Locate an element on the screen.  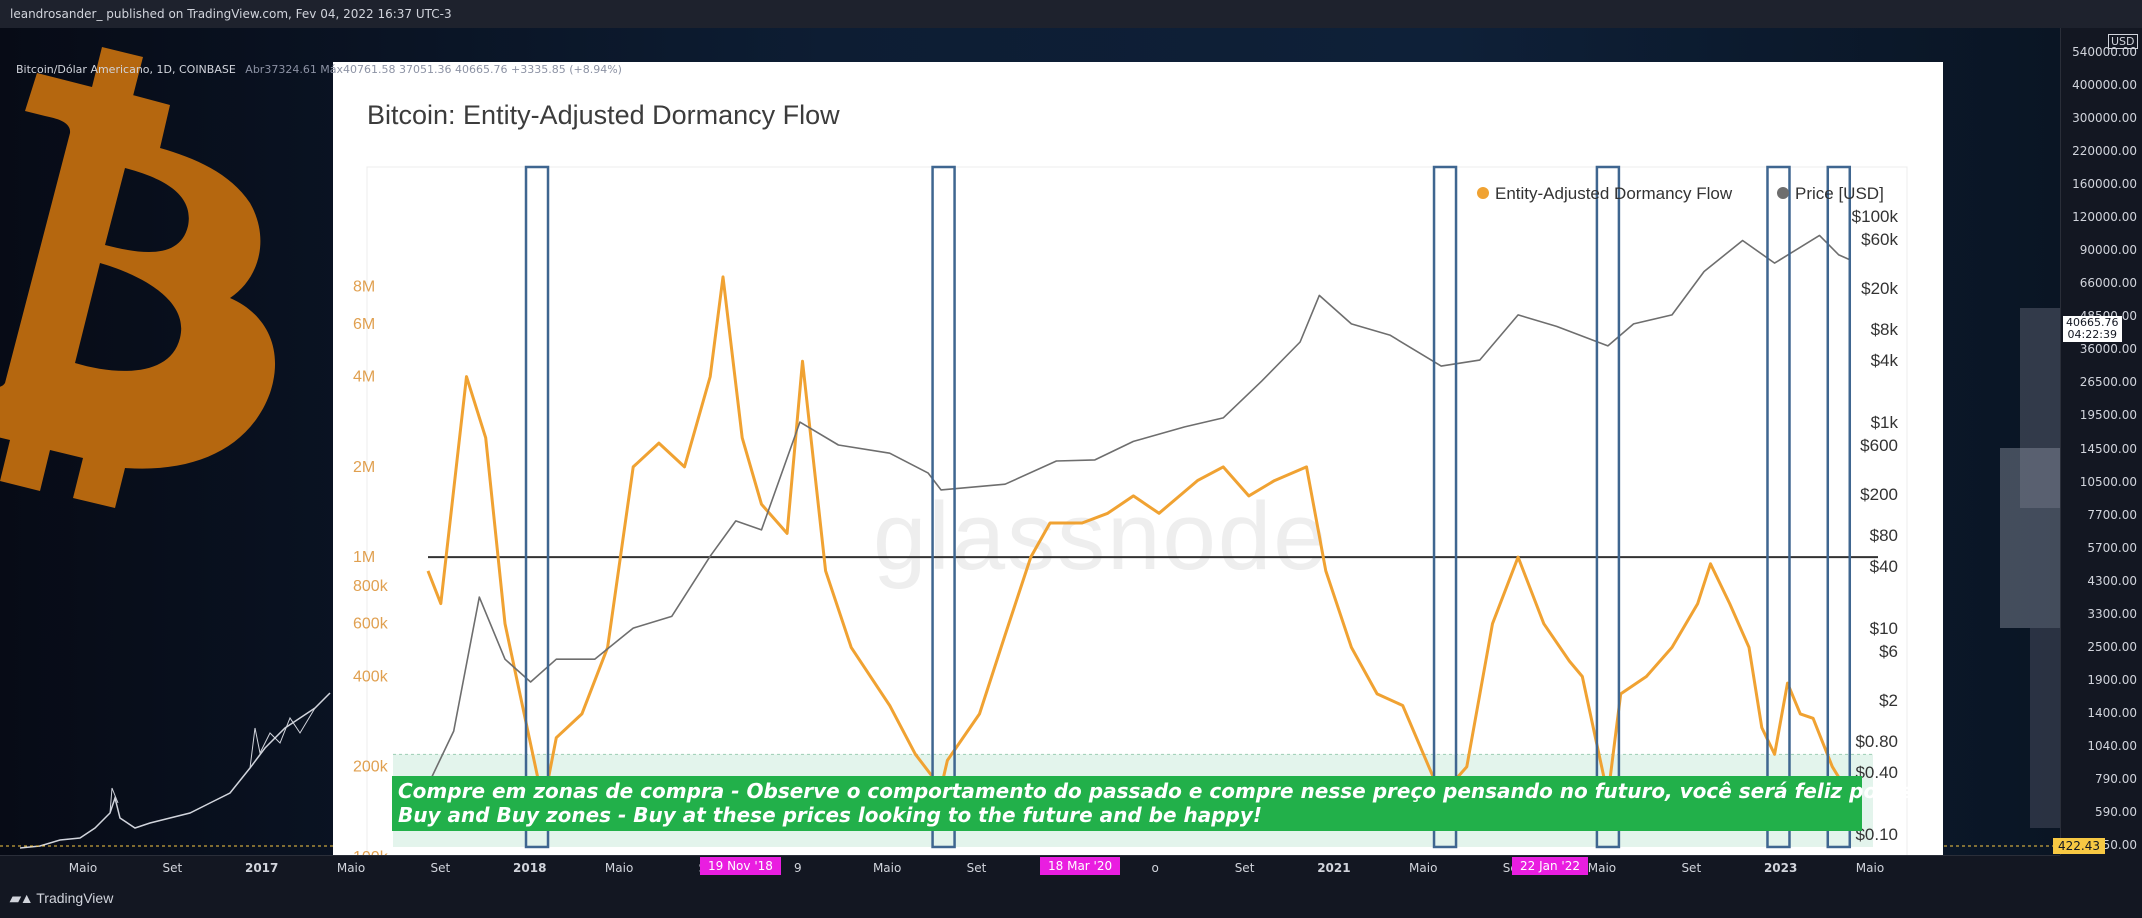
x-axis-tick: 2012 is located at coordinates (556, 854).